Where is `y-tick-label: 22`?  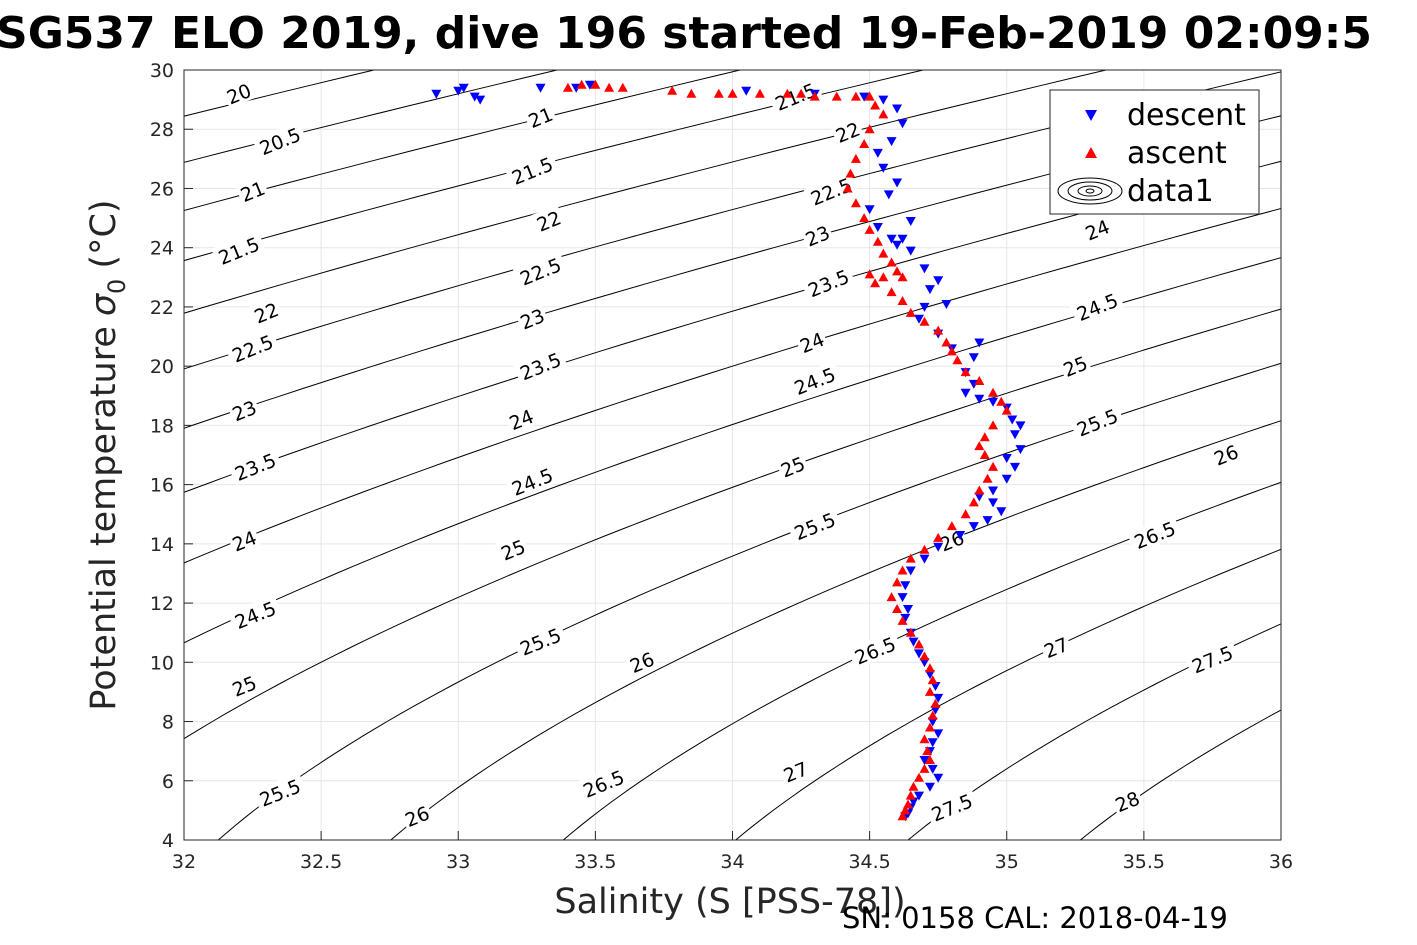 y-tick-label: 22 is located at coordinates (162, 308).